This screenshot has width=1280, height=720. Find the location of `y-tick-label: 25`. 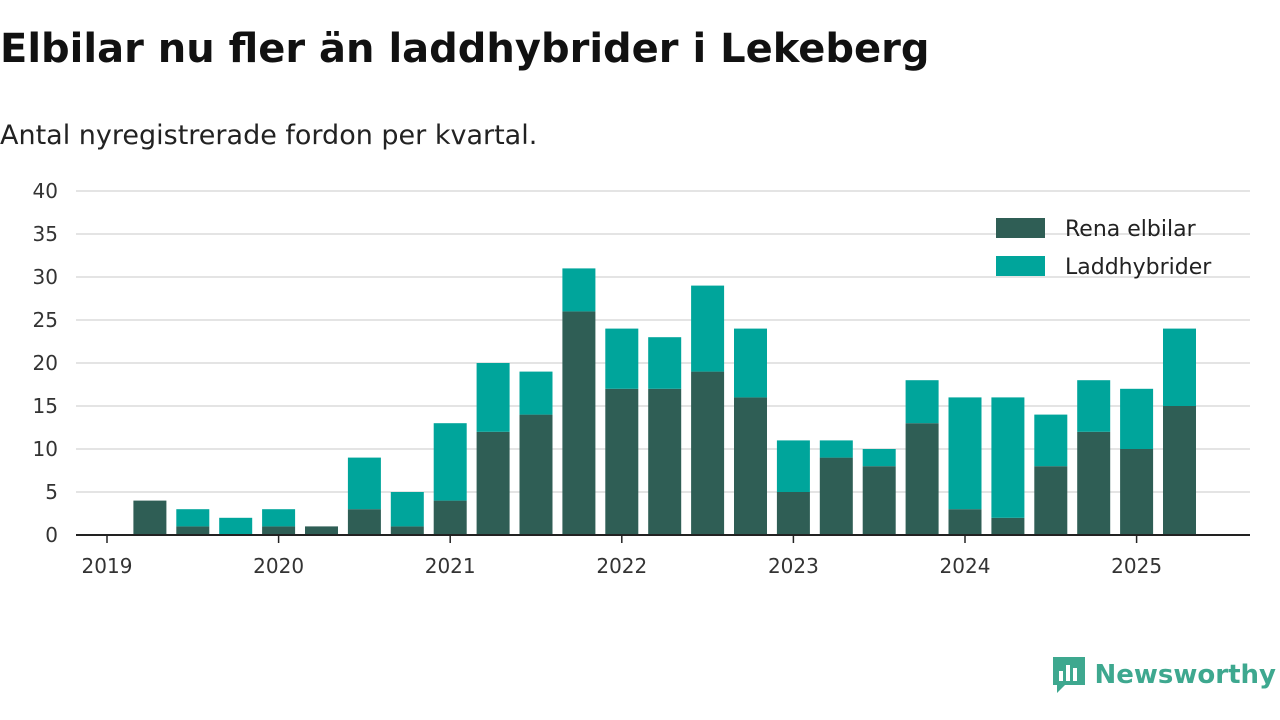

y-tick-label: 25 is located at coordinates (45, 320).